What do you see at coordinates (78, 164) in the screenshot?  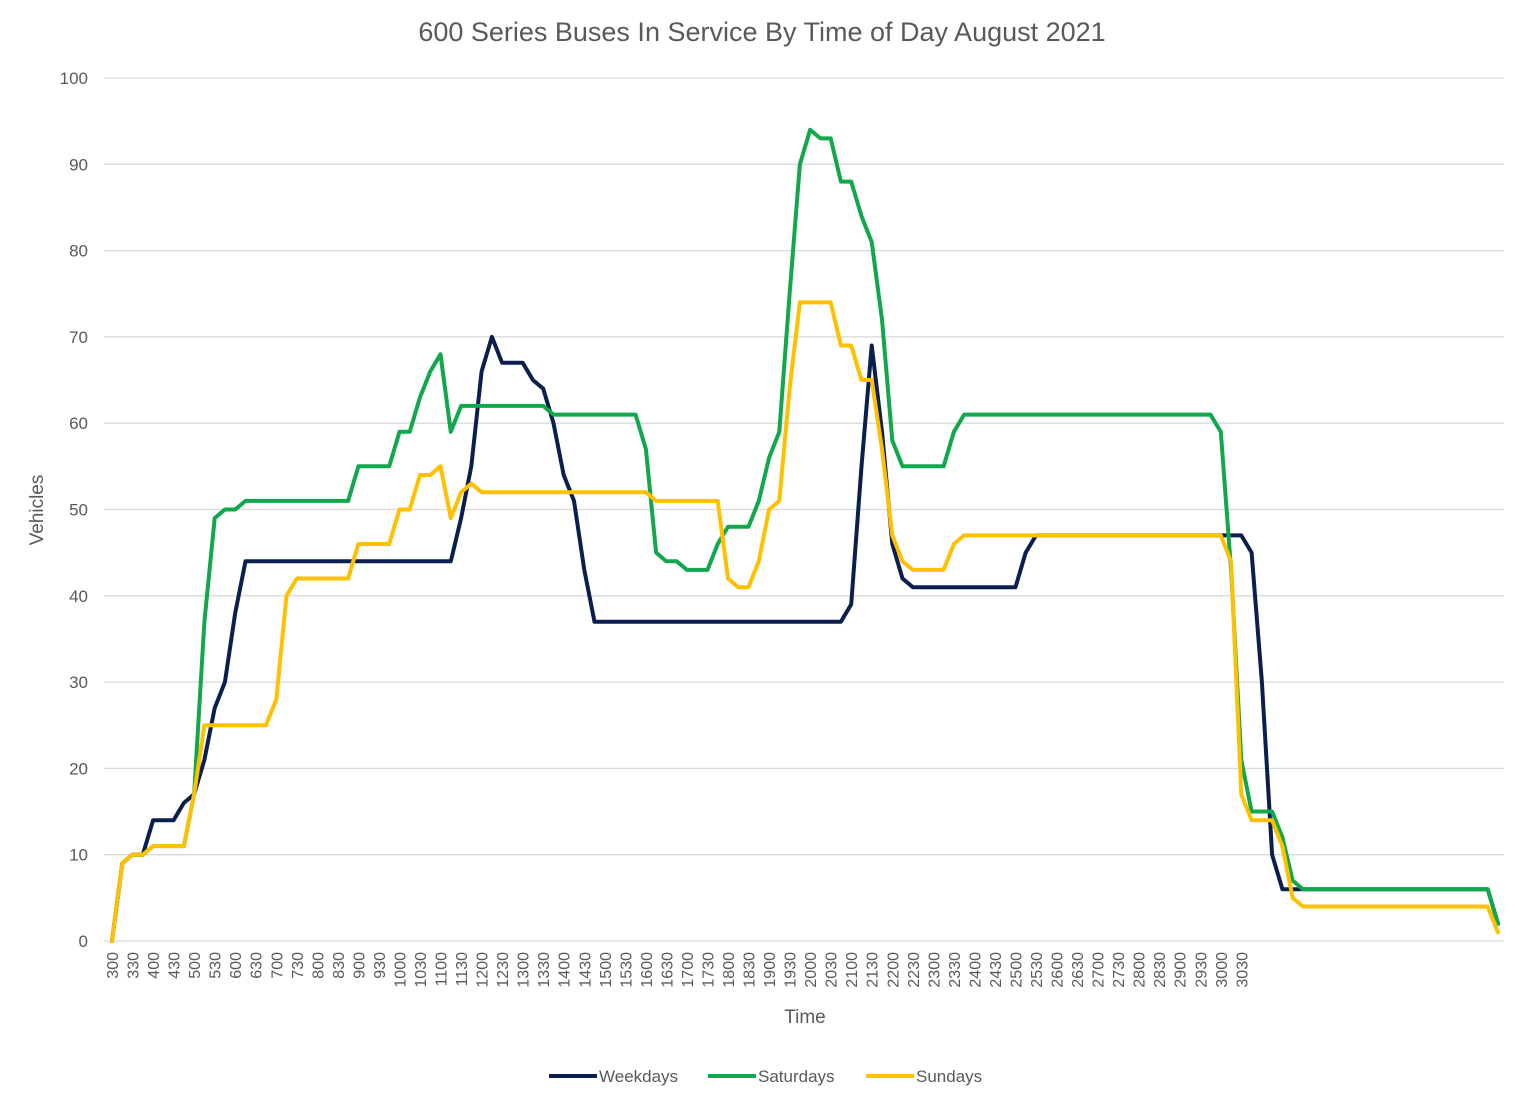 I see `y-tick-label: 90` at bounding box center [78, 164].